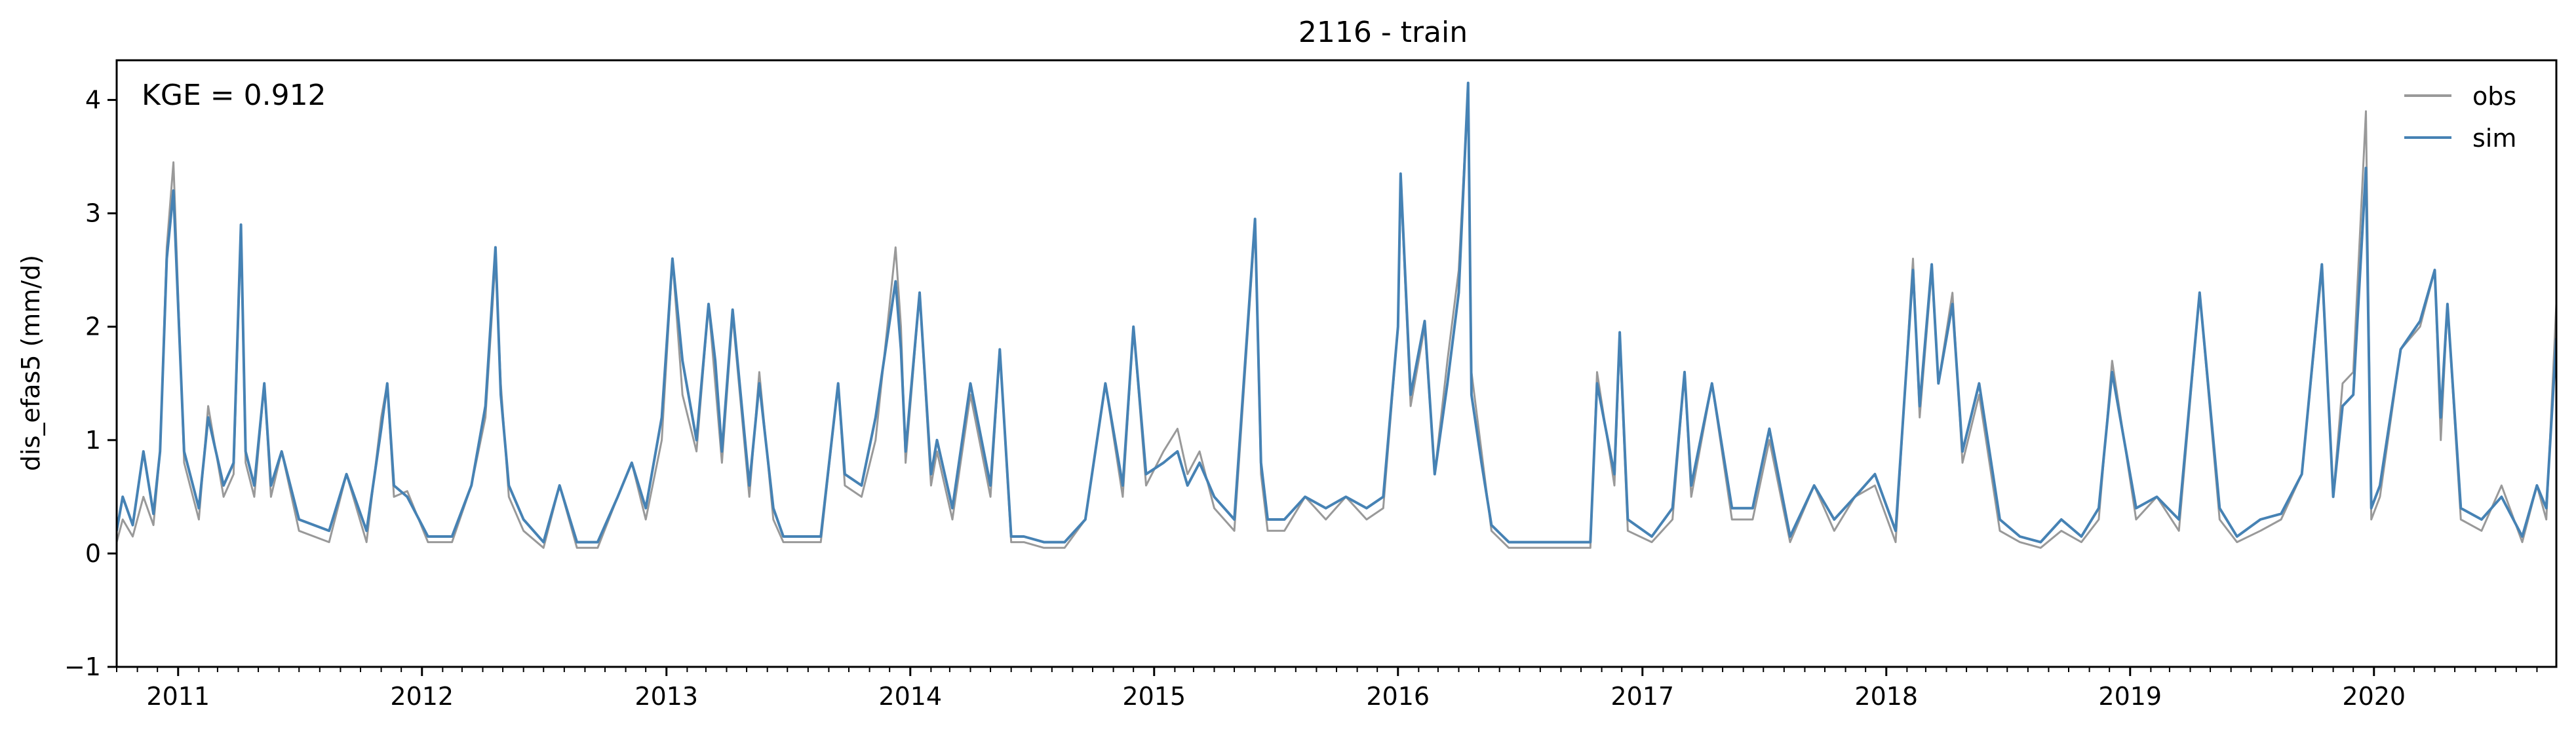  Describe the element at coordinates (2130, 696) in the screenshot. I see `x-tick-label: 2019` at that location.